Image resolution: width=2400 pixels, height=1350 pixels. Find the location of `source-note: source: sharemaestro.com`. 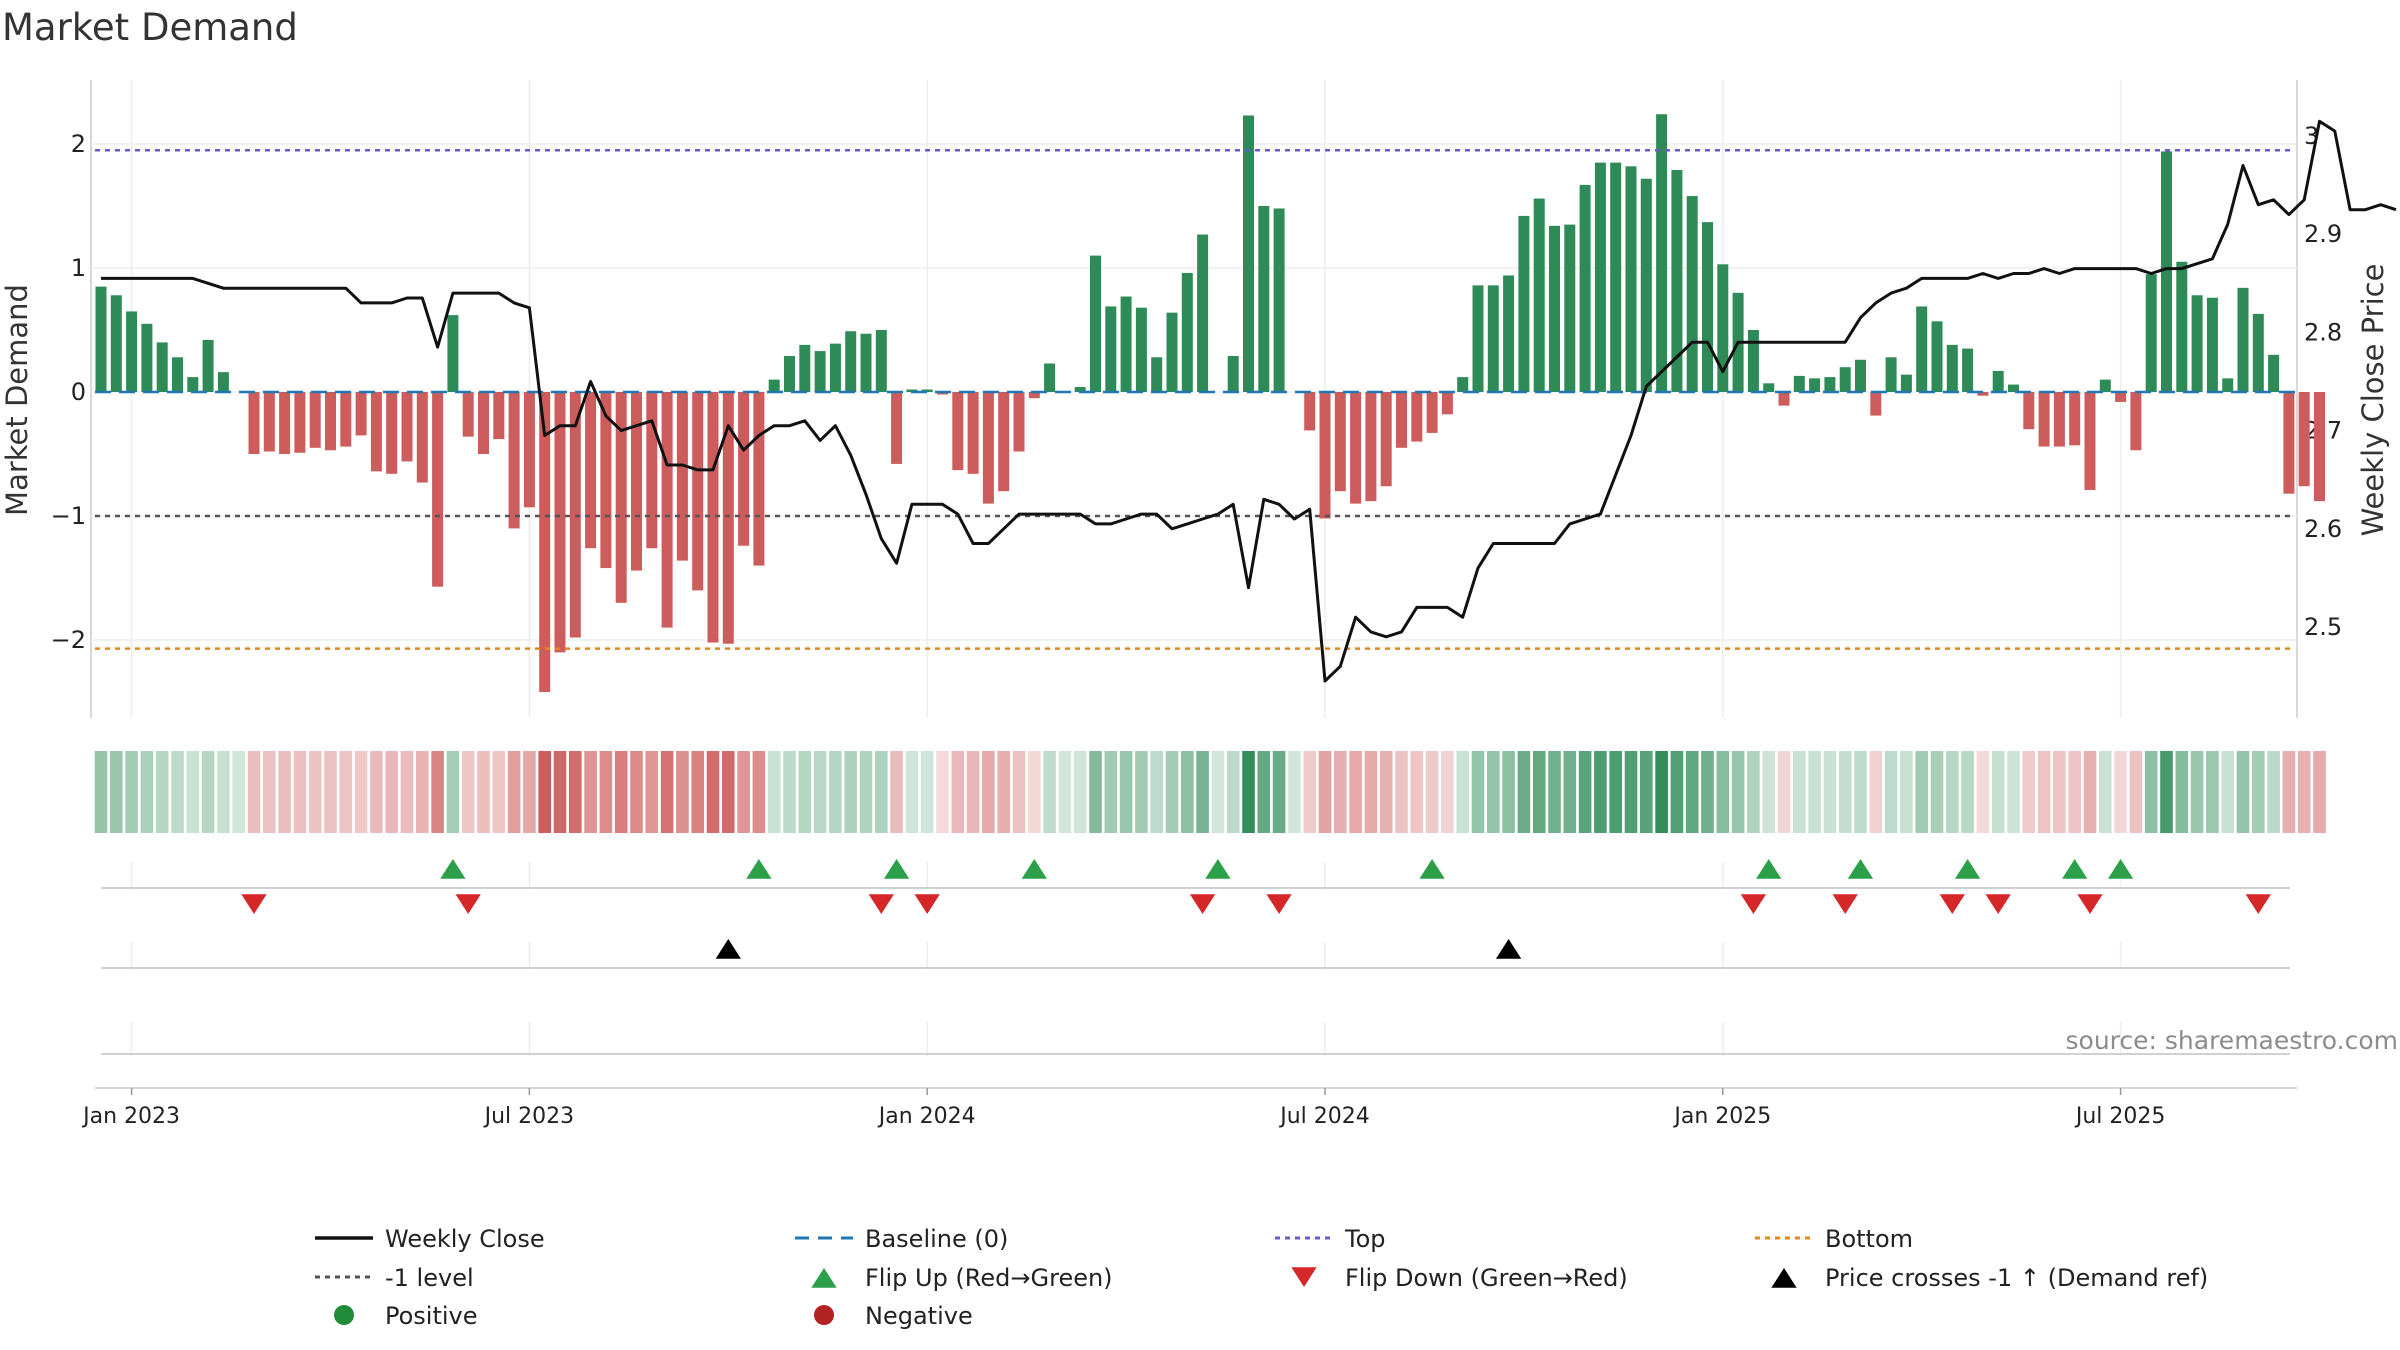

source-note: source: sharemaestro.com is located at coordinates (2232, 1040).